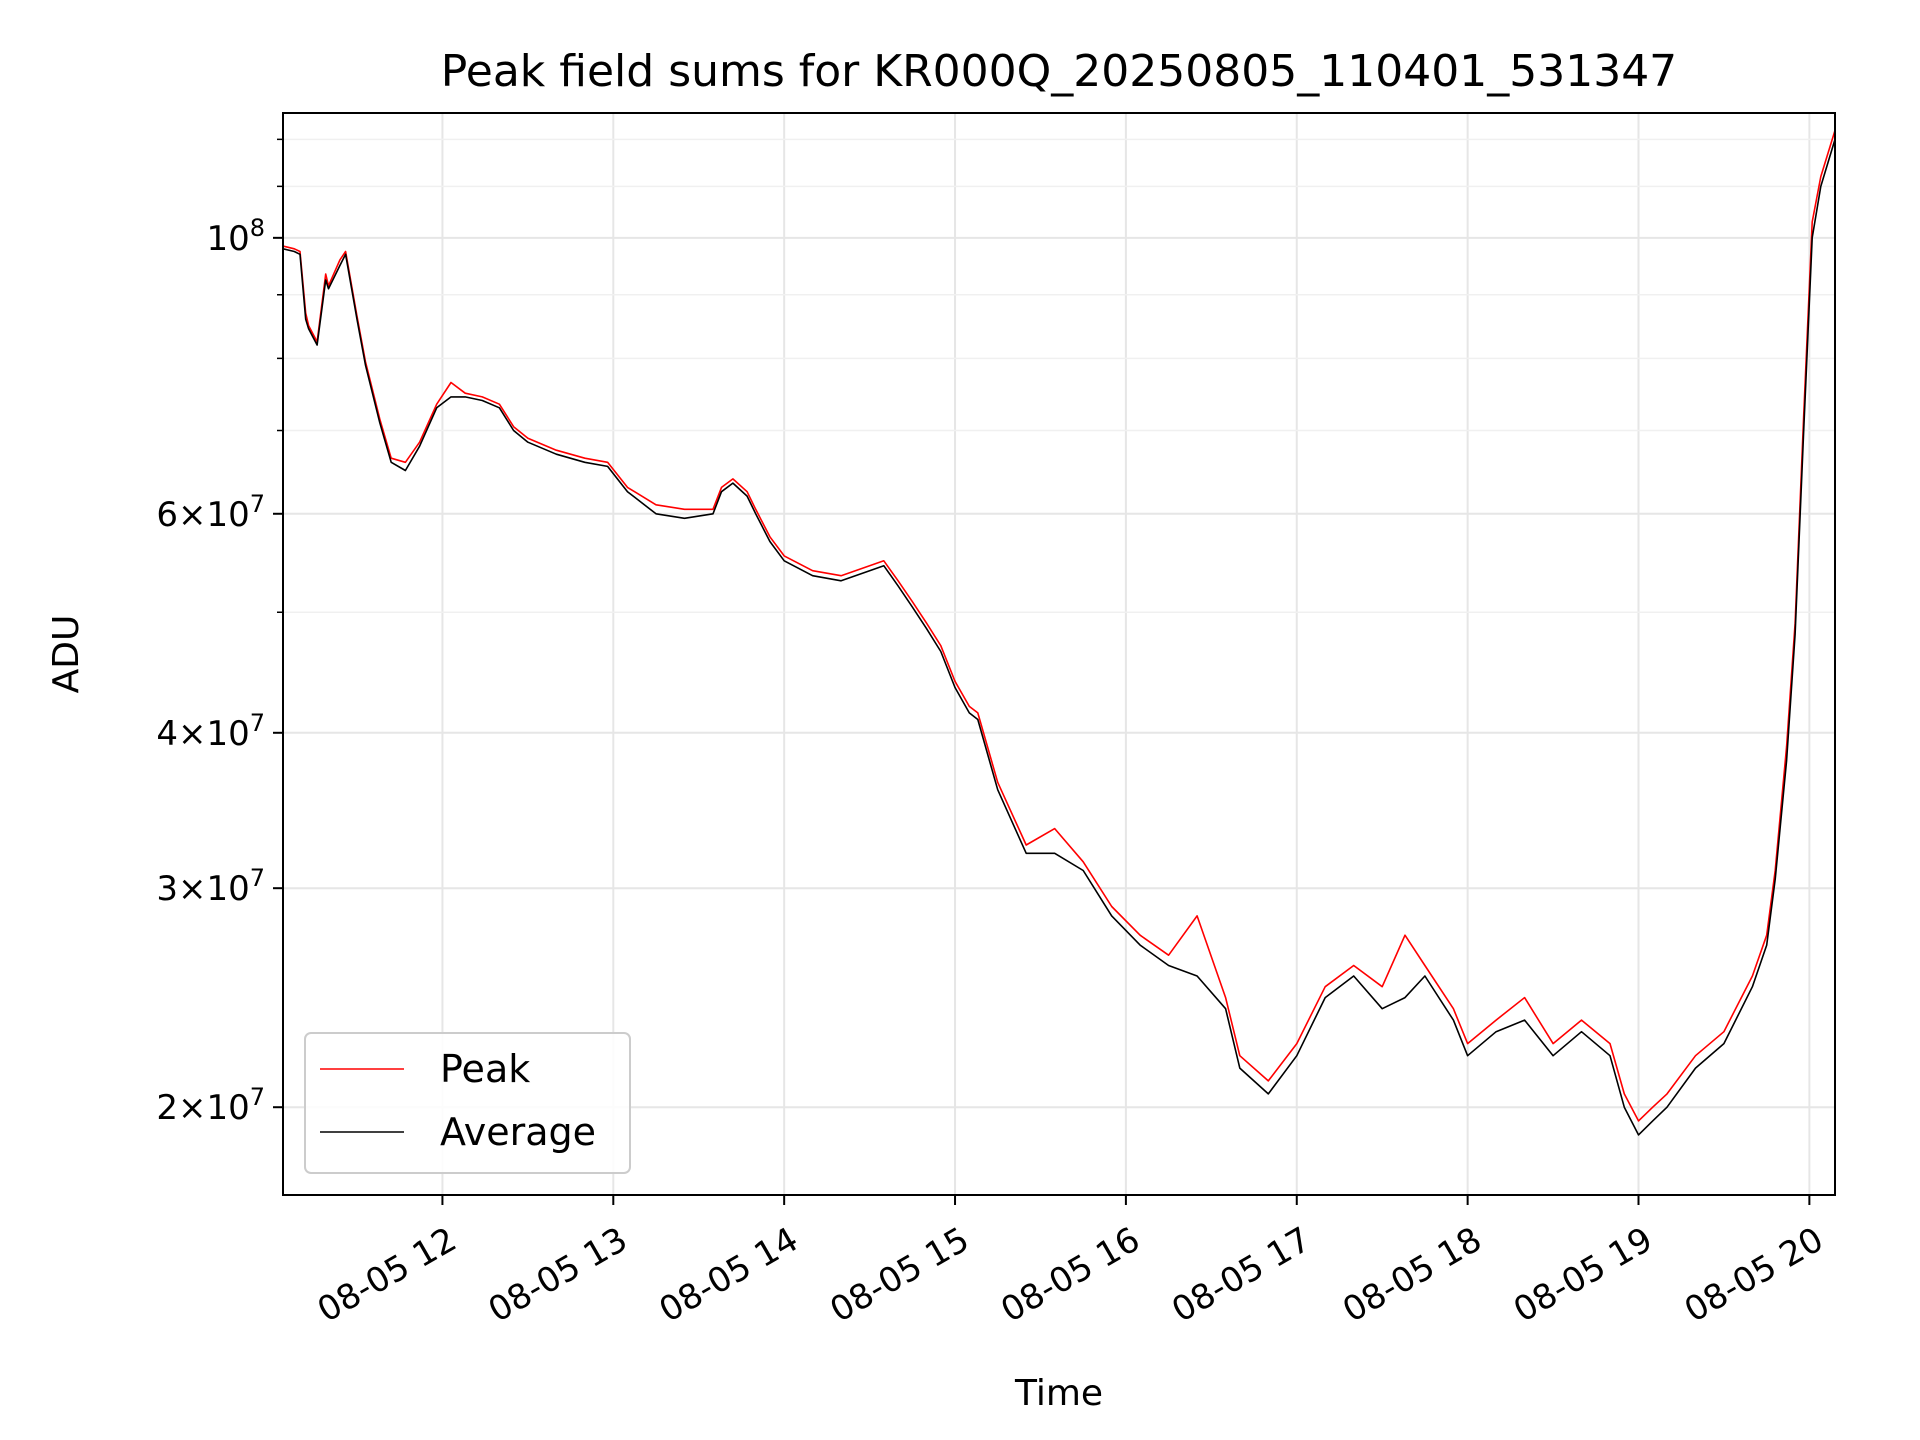  I want to click on legend-label-peak: Peak, so click(485, 1069).